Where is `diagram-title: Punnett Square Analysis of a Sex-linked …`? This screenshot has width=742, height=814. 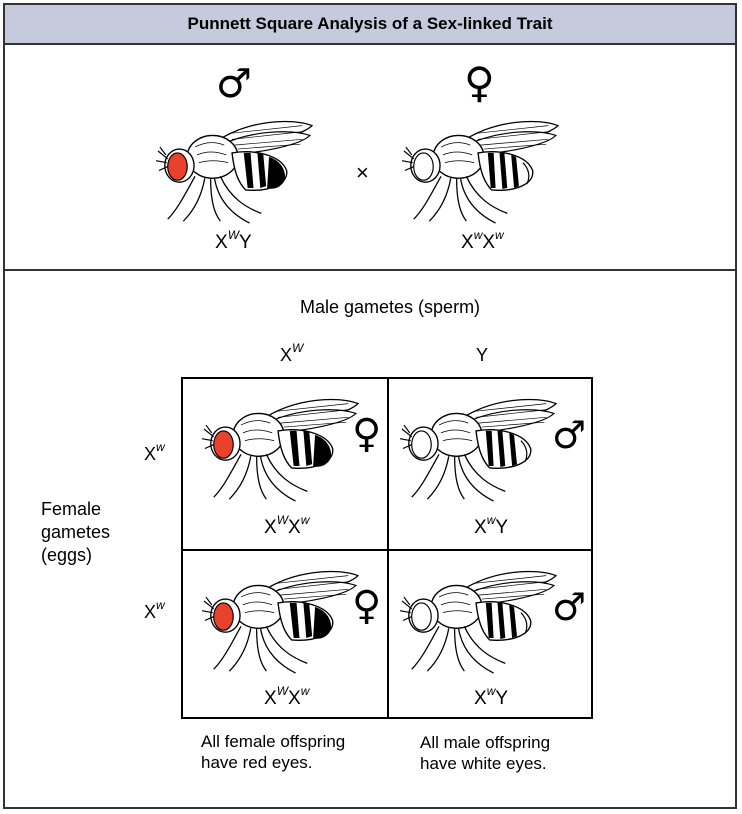
diagram-title: Punnett Square Analysis of a Sex-linked … is located at coordinates (370, 24).